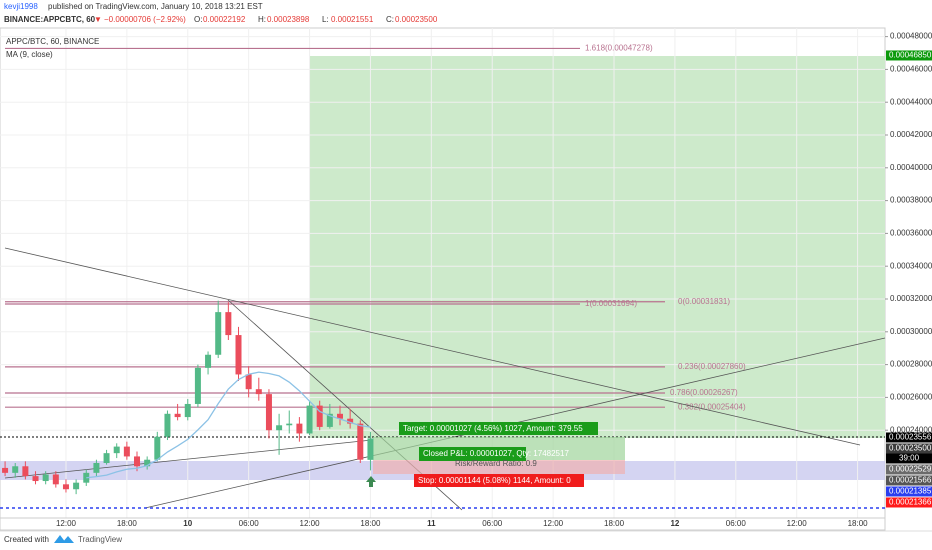  I want to click on author: kevji1998, so click(21, 6).